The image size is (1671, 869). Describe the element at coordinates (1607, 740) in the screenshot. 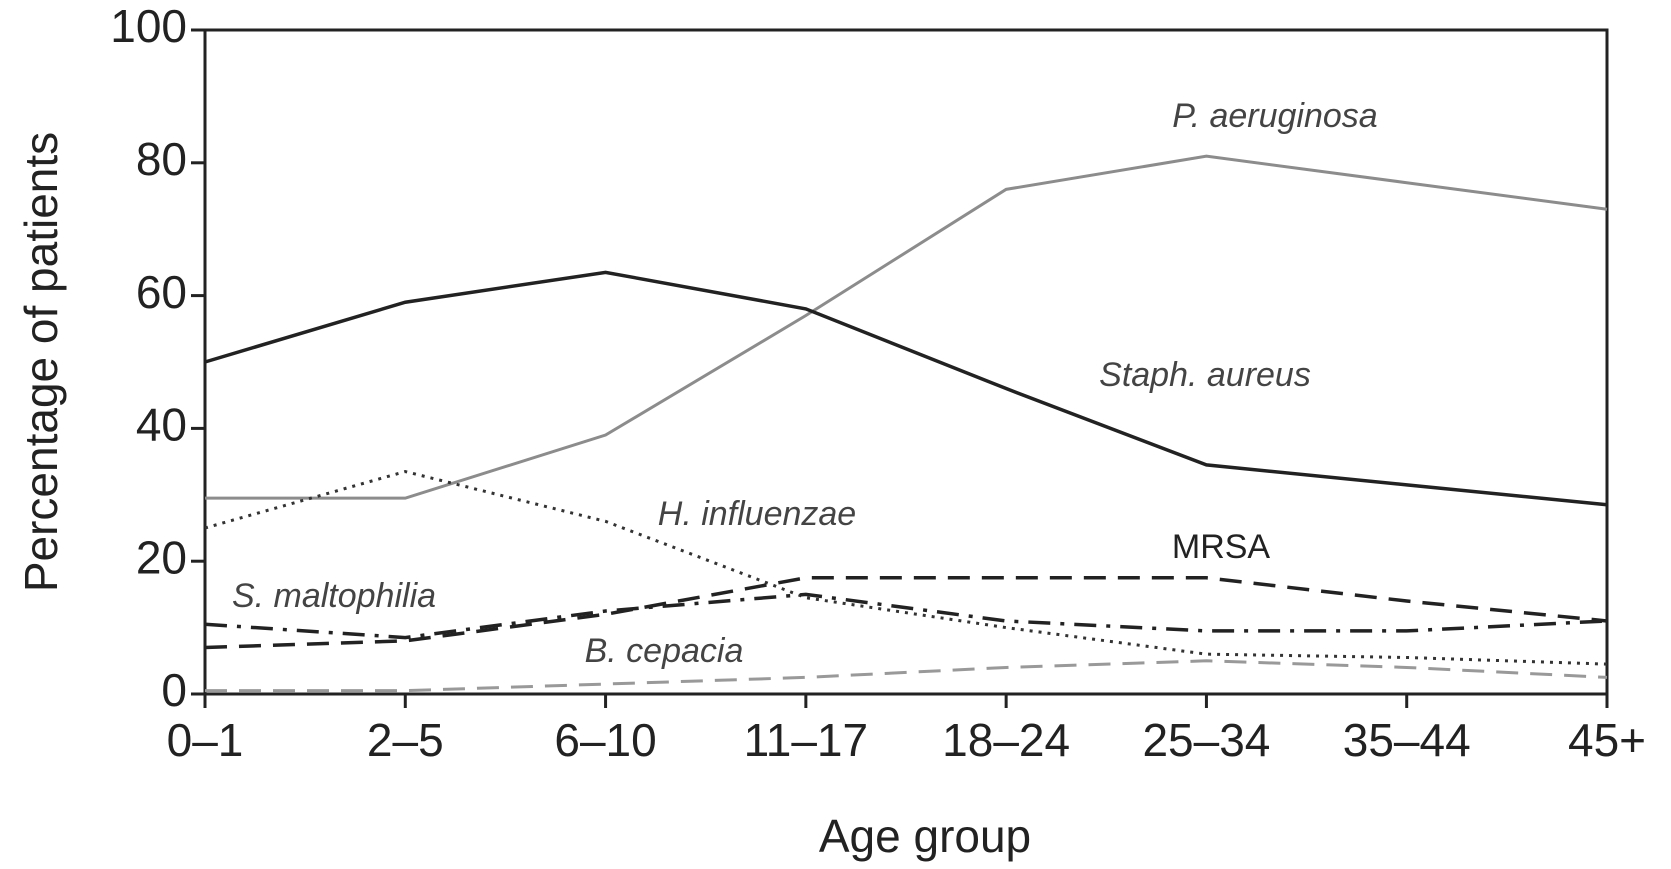

I see `x-tick-label: 45+` at that location.